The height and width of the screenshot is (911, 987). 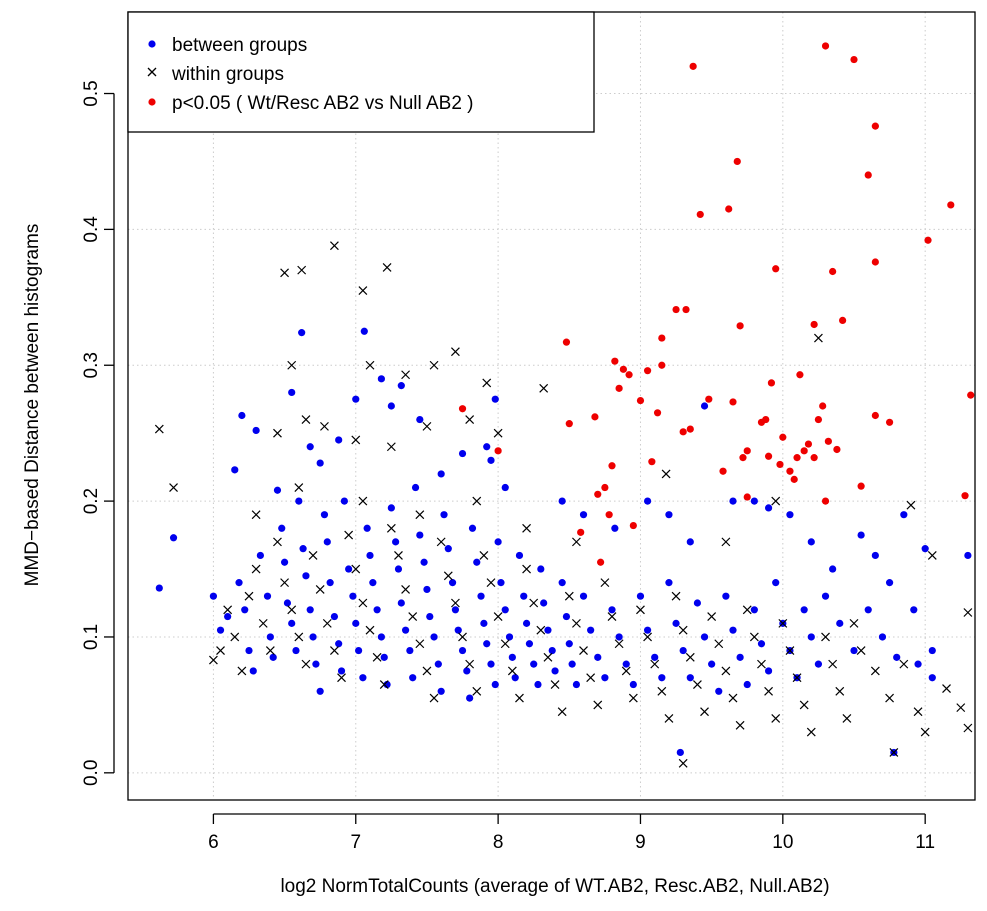 What do you see at coordinates (640, 842) in the screenshot?
I see `x-tick-label: 9` at bounding box center [640, 842].